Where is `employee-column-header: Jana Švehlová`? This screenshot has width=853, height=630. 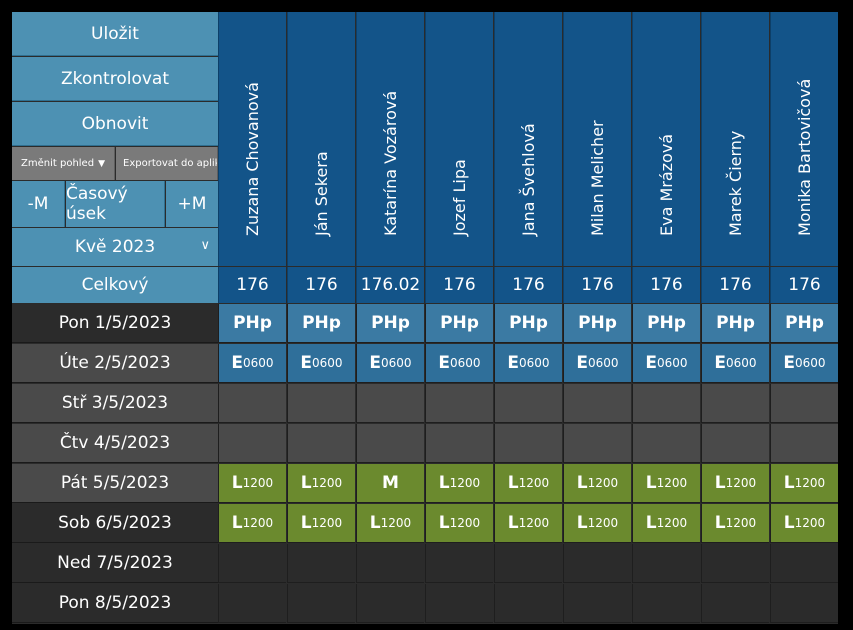
employee-column-header: Jana Švehlová is located at coordinates (528, 139).